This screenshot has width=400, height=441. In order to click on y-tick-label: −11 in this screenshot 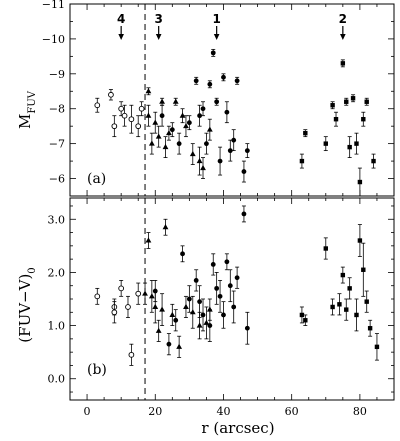, I will do `click(53, 5)`.